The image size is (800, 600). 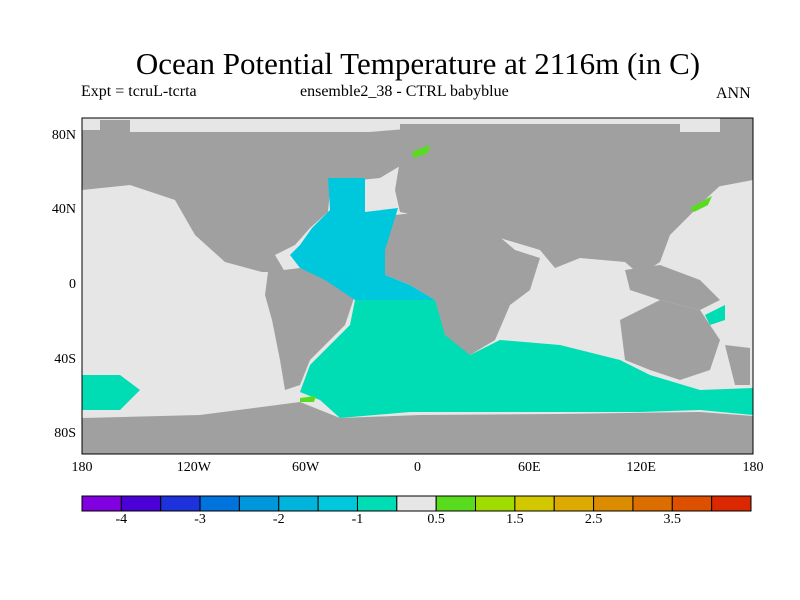 I want to click on colorbar-label: -1, so click(x=357, y=519).